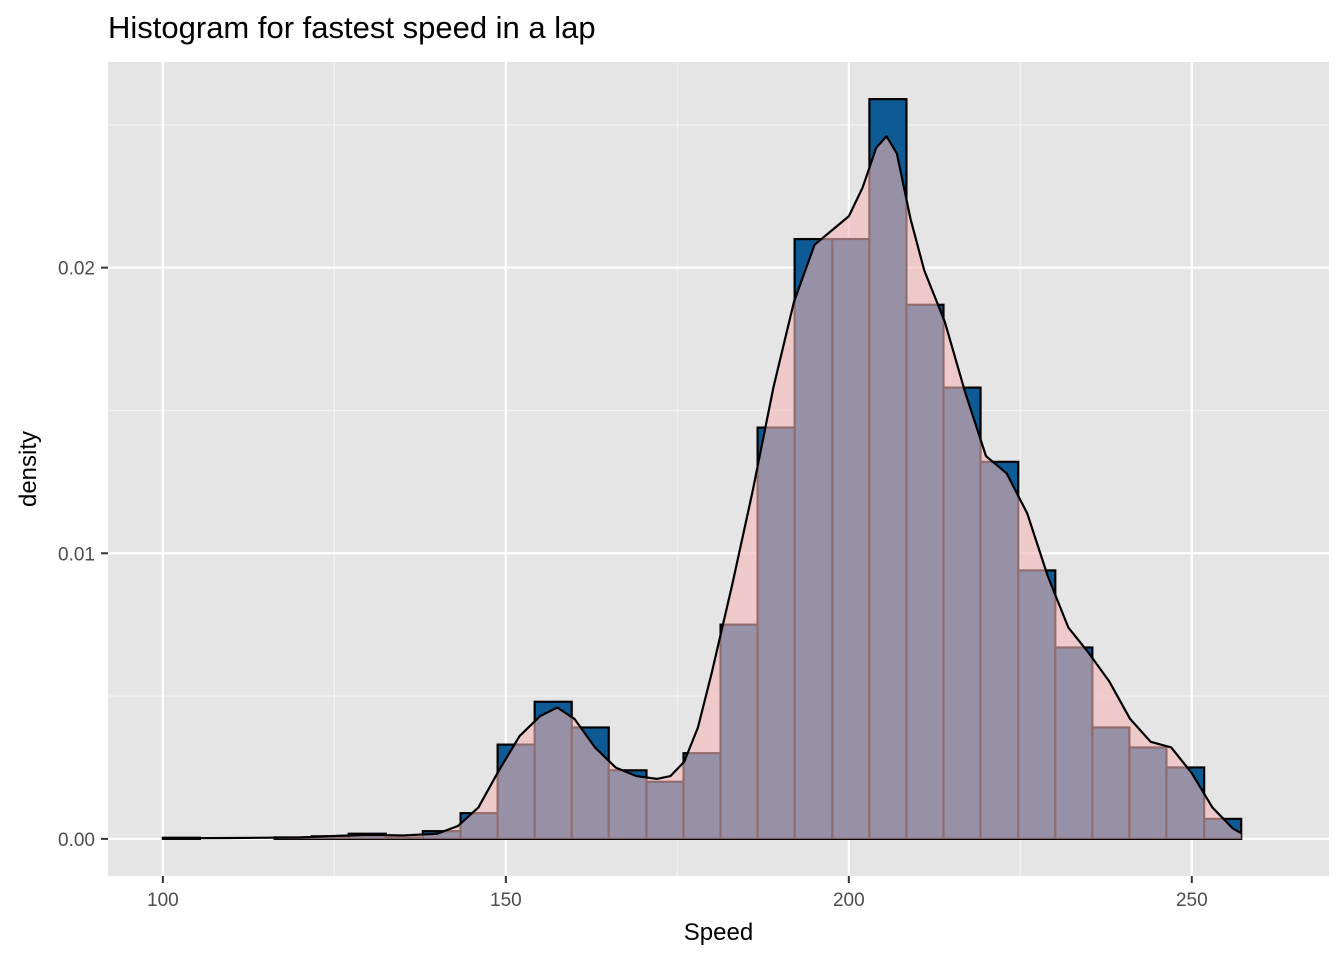 The image size is (1344, 960). I want to click on x-axis-title: Speed, so click(718, 932).